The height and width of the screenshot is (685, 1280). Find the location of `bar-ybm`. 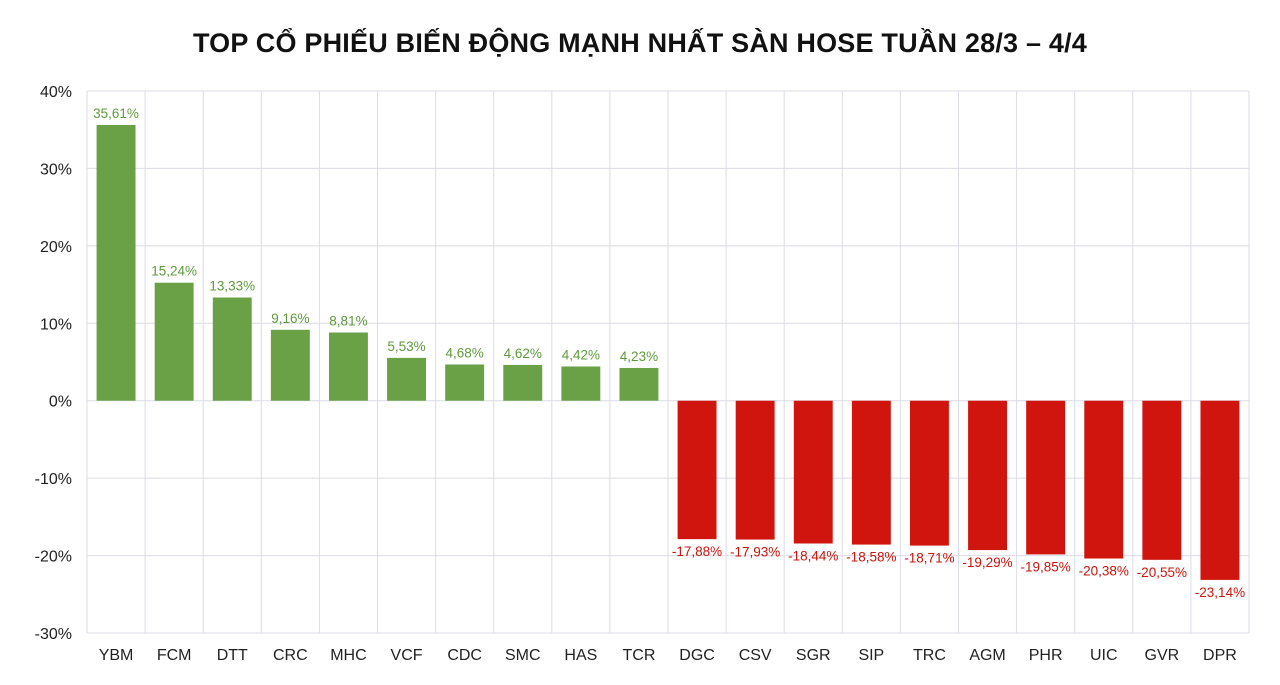

bar-ybm is located at coordinates (116, 262).